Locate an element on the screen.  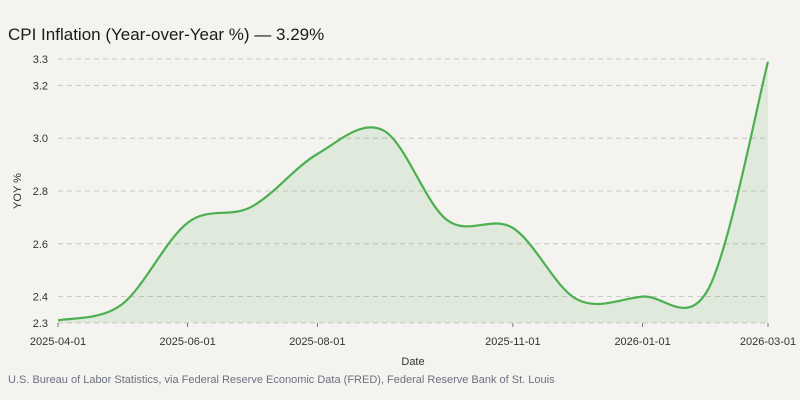
y-tick-label: 2.8 is located at coordinates (40, 192).